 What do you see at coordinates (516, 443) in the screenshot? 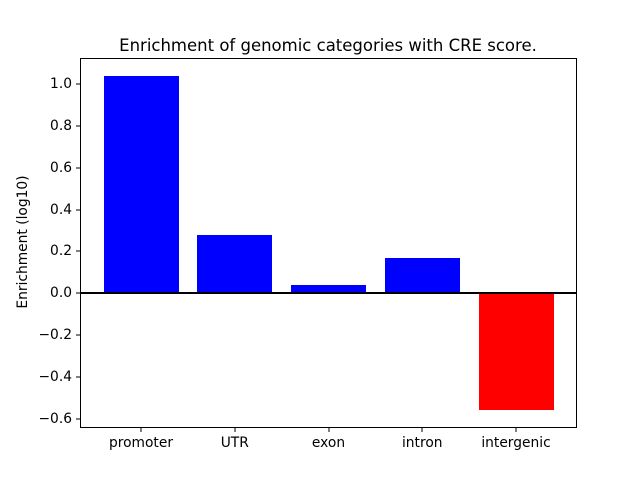
I see `x-tick-label-intergenic: intergenic` at bounding box center [516, 443].